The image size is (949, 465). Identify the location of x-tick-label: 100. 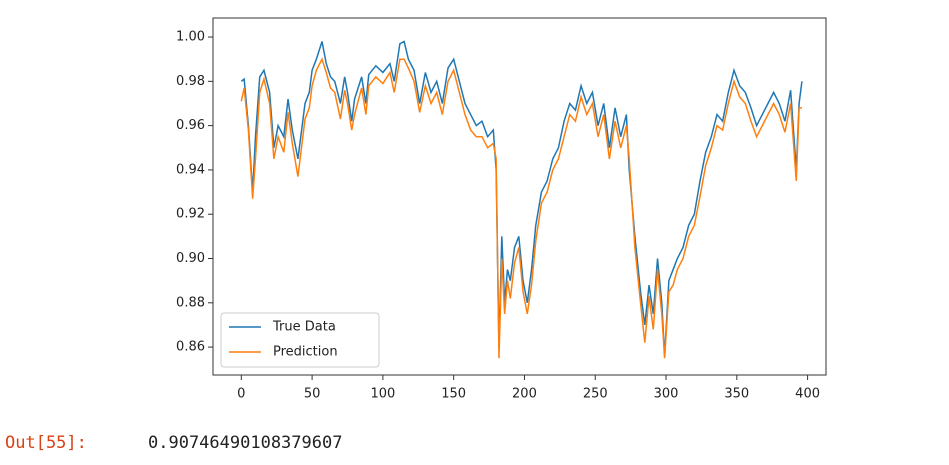
(382, 394).